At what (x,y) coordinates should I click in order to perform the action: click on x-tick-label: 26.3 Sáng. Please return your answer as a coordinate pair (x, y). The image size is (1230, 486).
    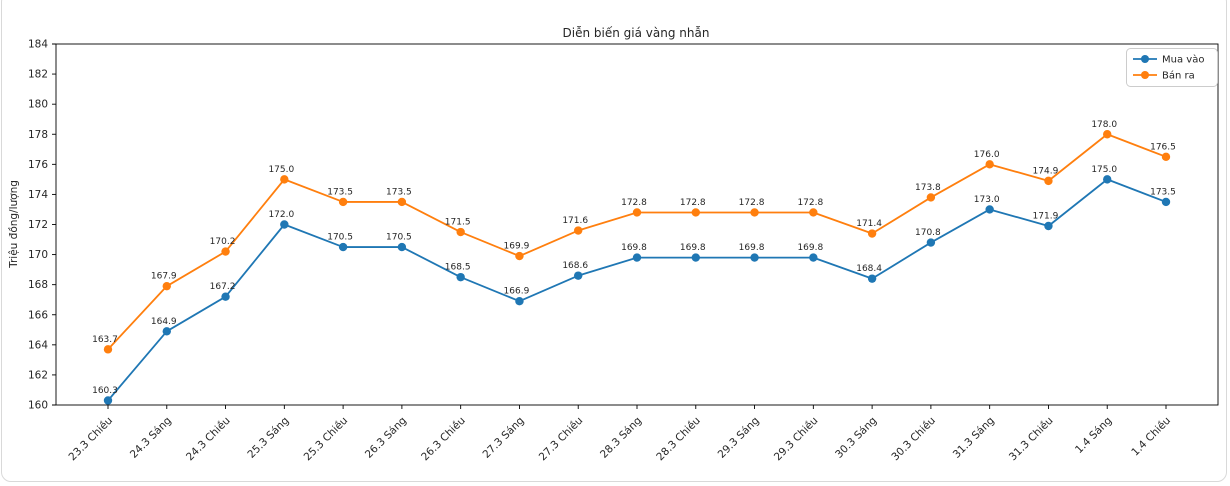
    Looking at the image, I should click on (386, 438).